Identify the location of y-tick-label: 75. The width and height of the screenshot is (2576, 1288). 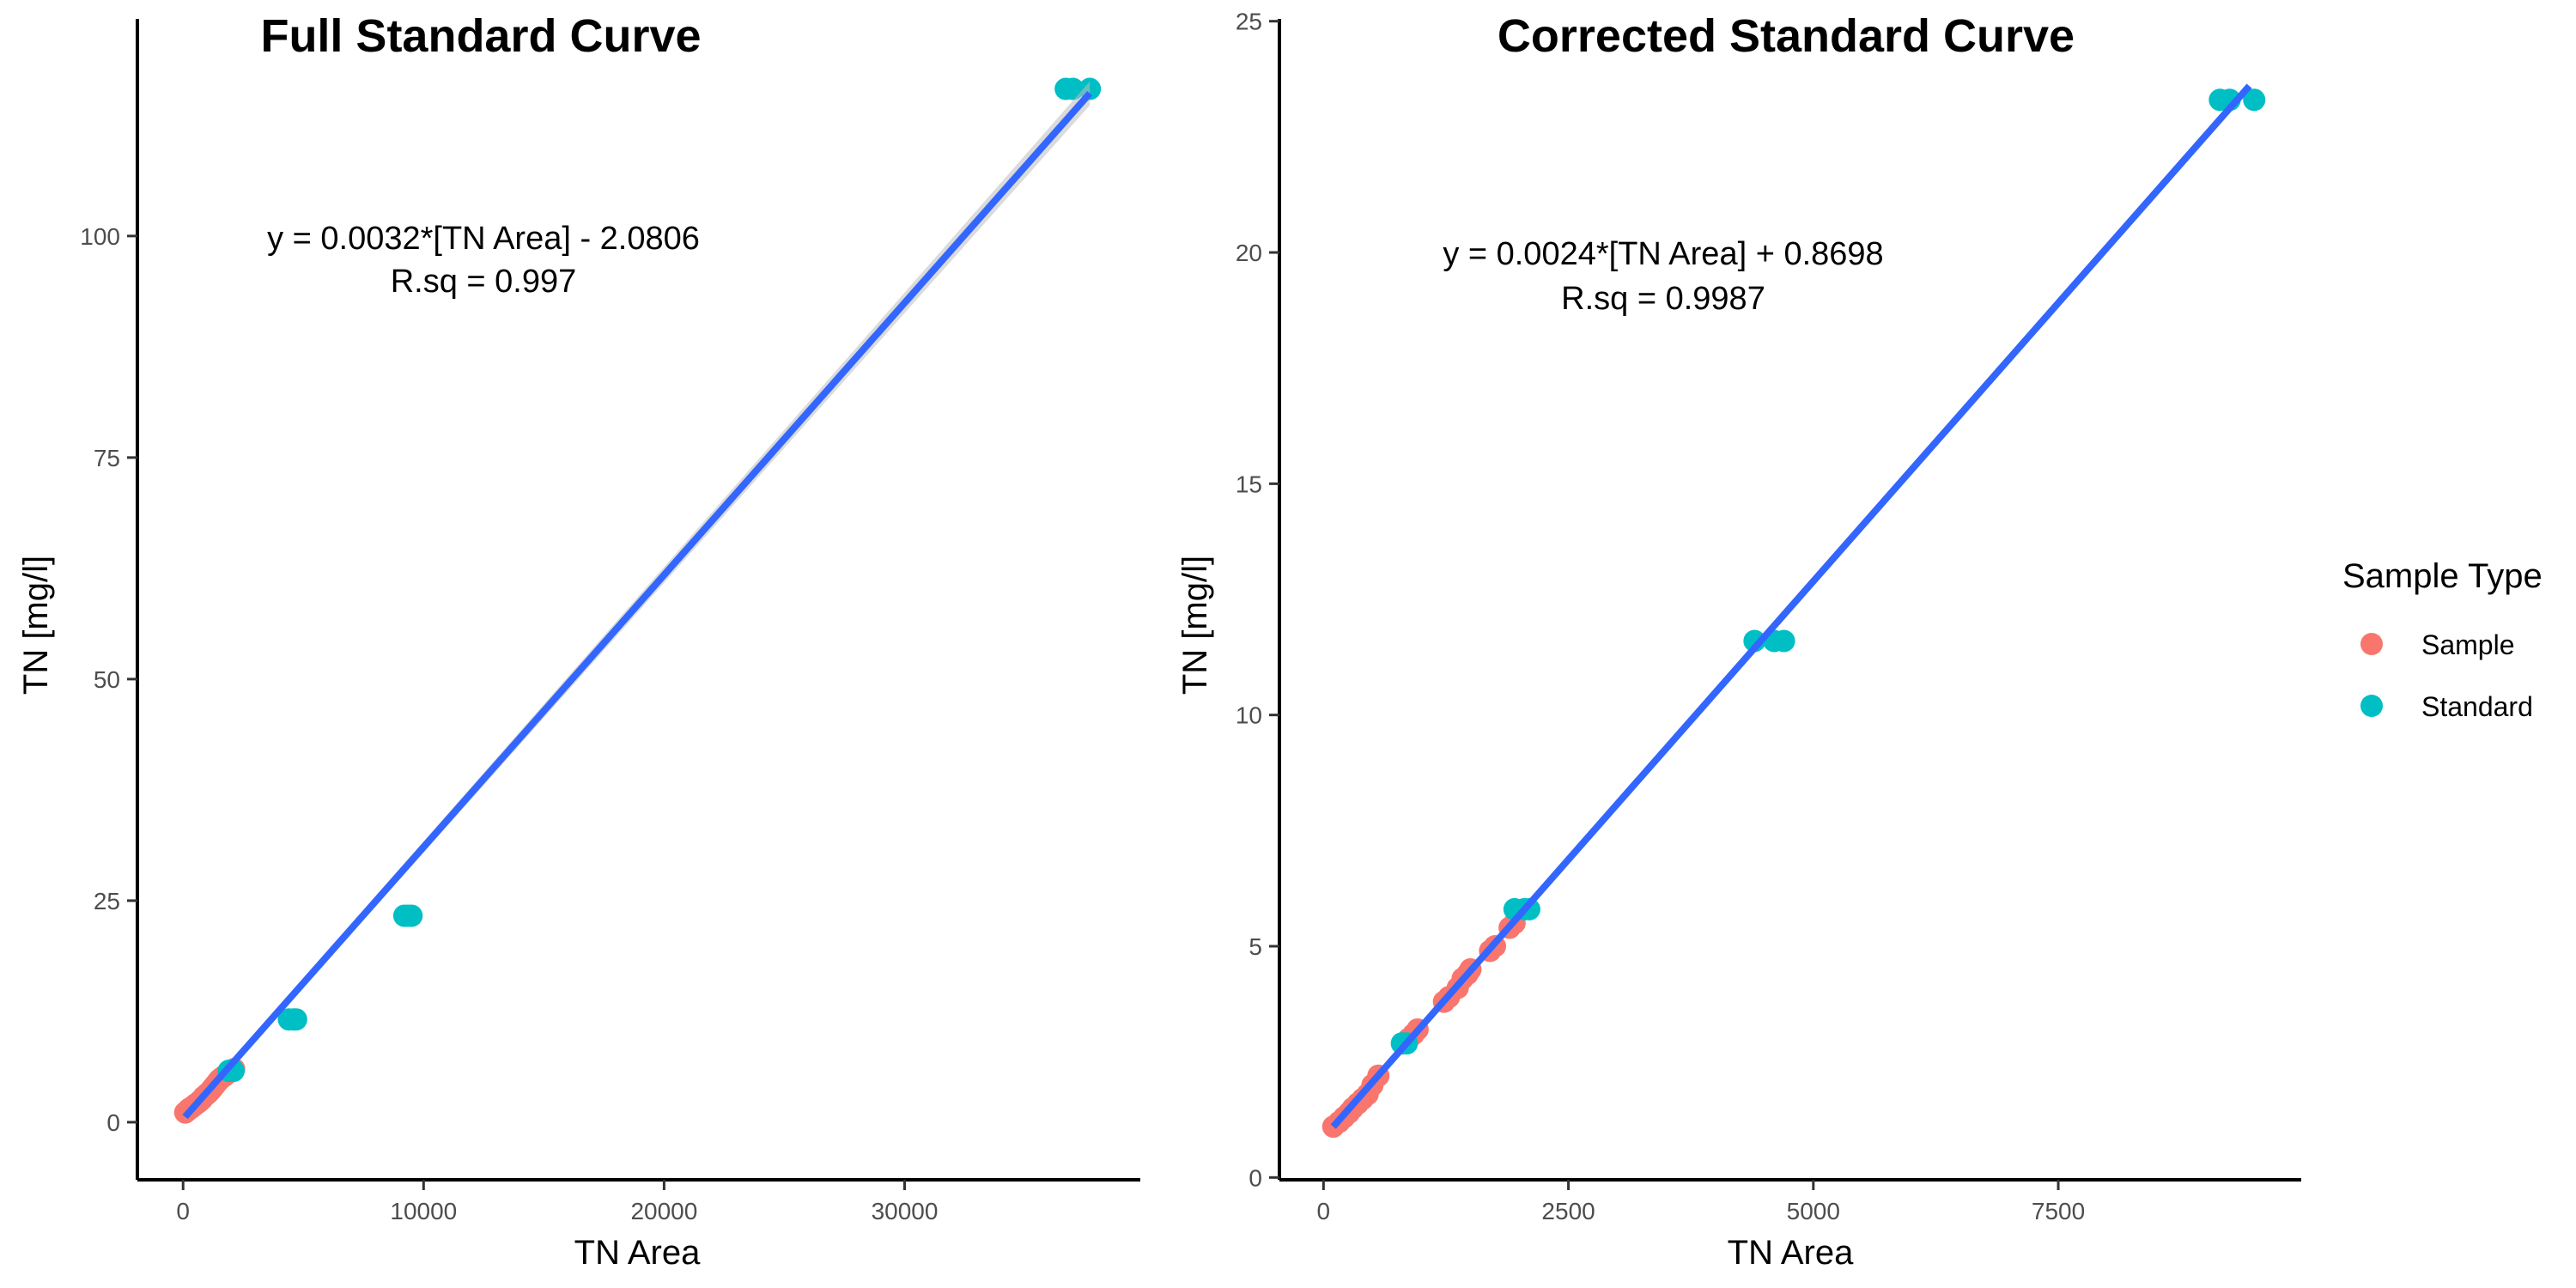
(107, 458).